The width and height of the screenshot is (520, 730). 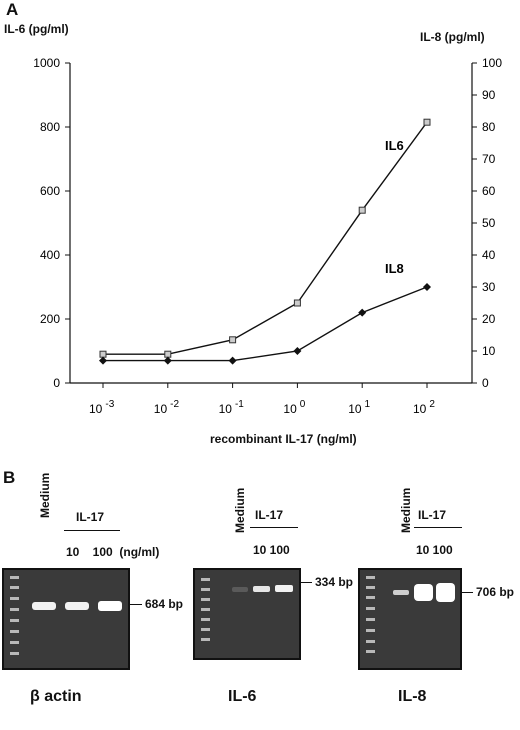 What do you see at coordinates (489, 287) in the screenshot?
I see `right-y-tick-label: 30` at bounding box center [489, 287].